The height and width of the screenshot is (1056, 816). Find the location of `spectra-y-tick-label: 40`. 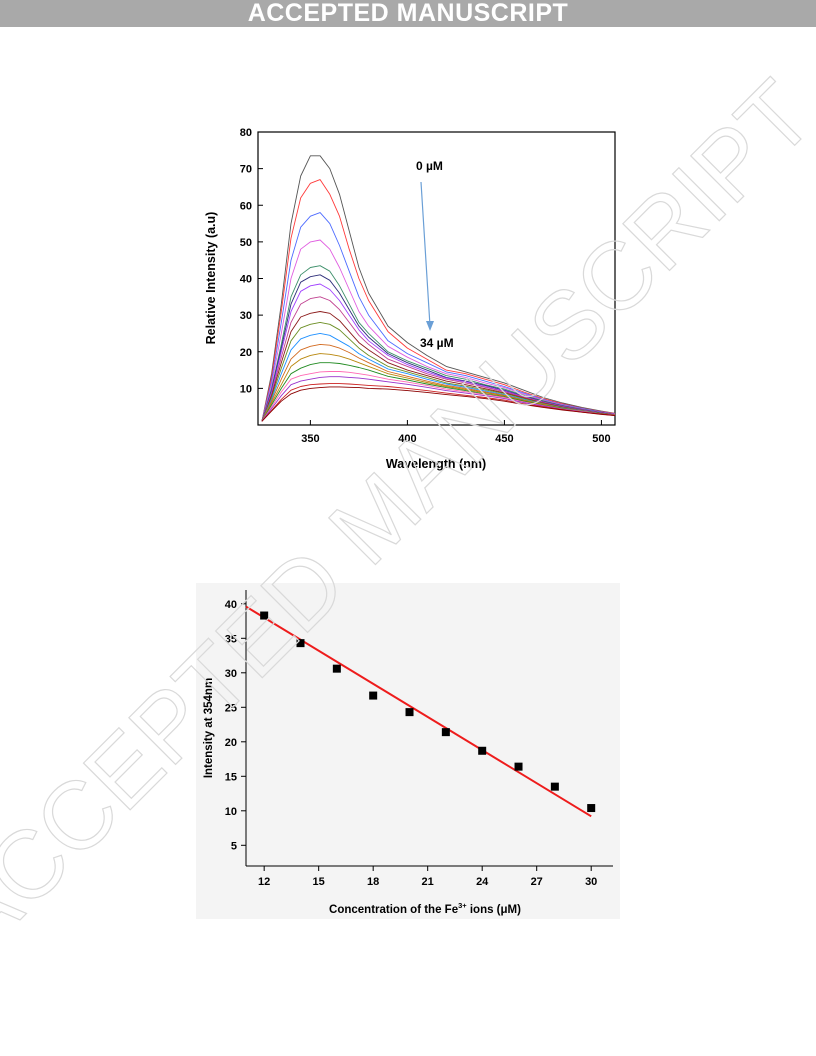

spectra-y-tick-label: 40 is located at coordinates (246, 280).